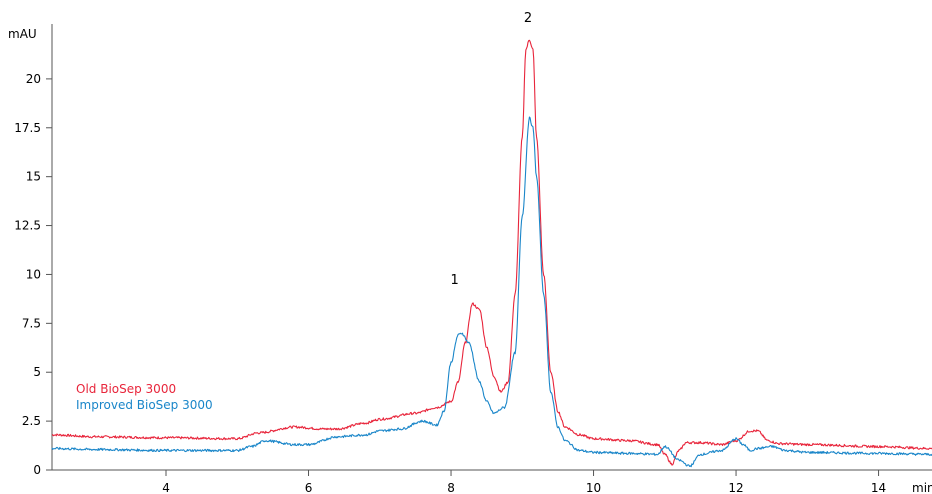  What do you see at coordinates (31, 323) in the screenshot?
I see `y-tick-label: 7.5` at bounding box center [31, 323].